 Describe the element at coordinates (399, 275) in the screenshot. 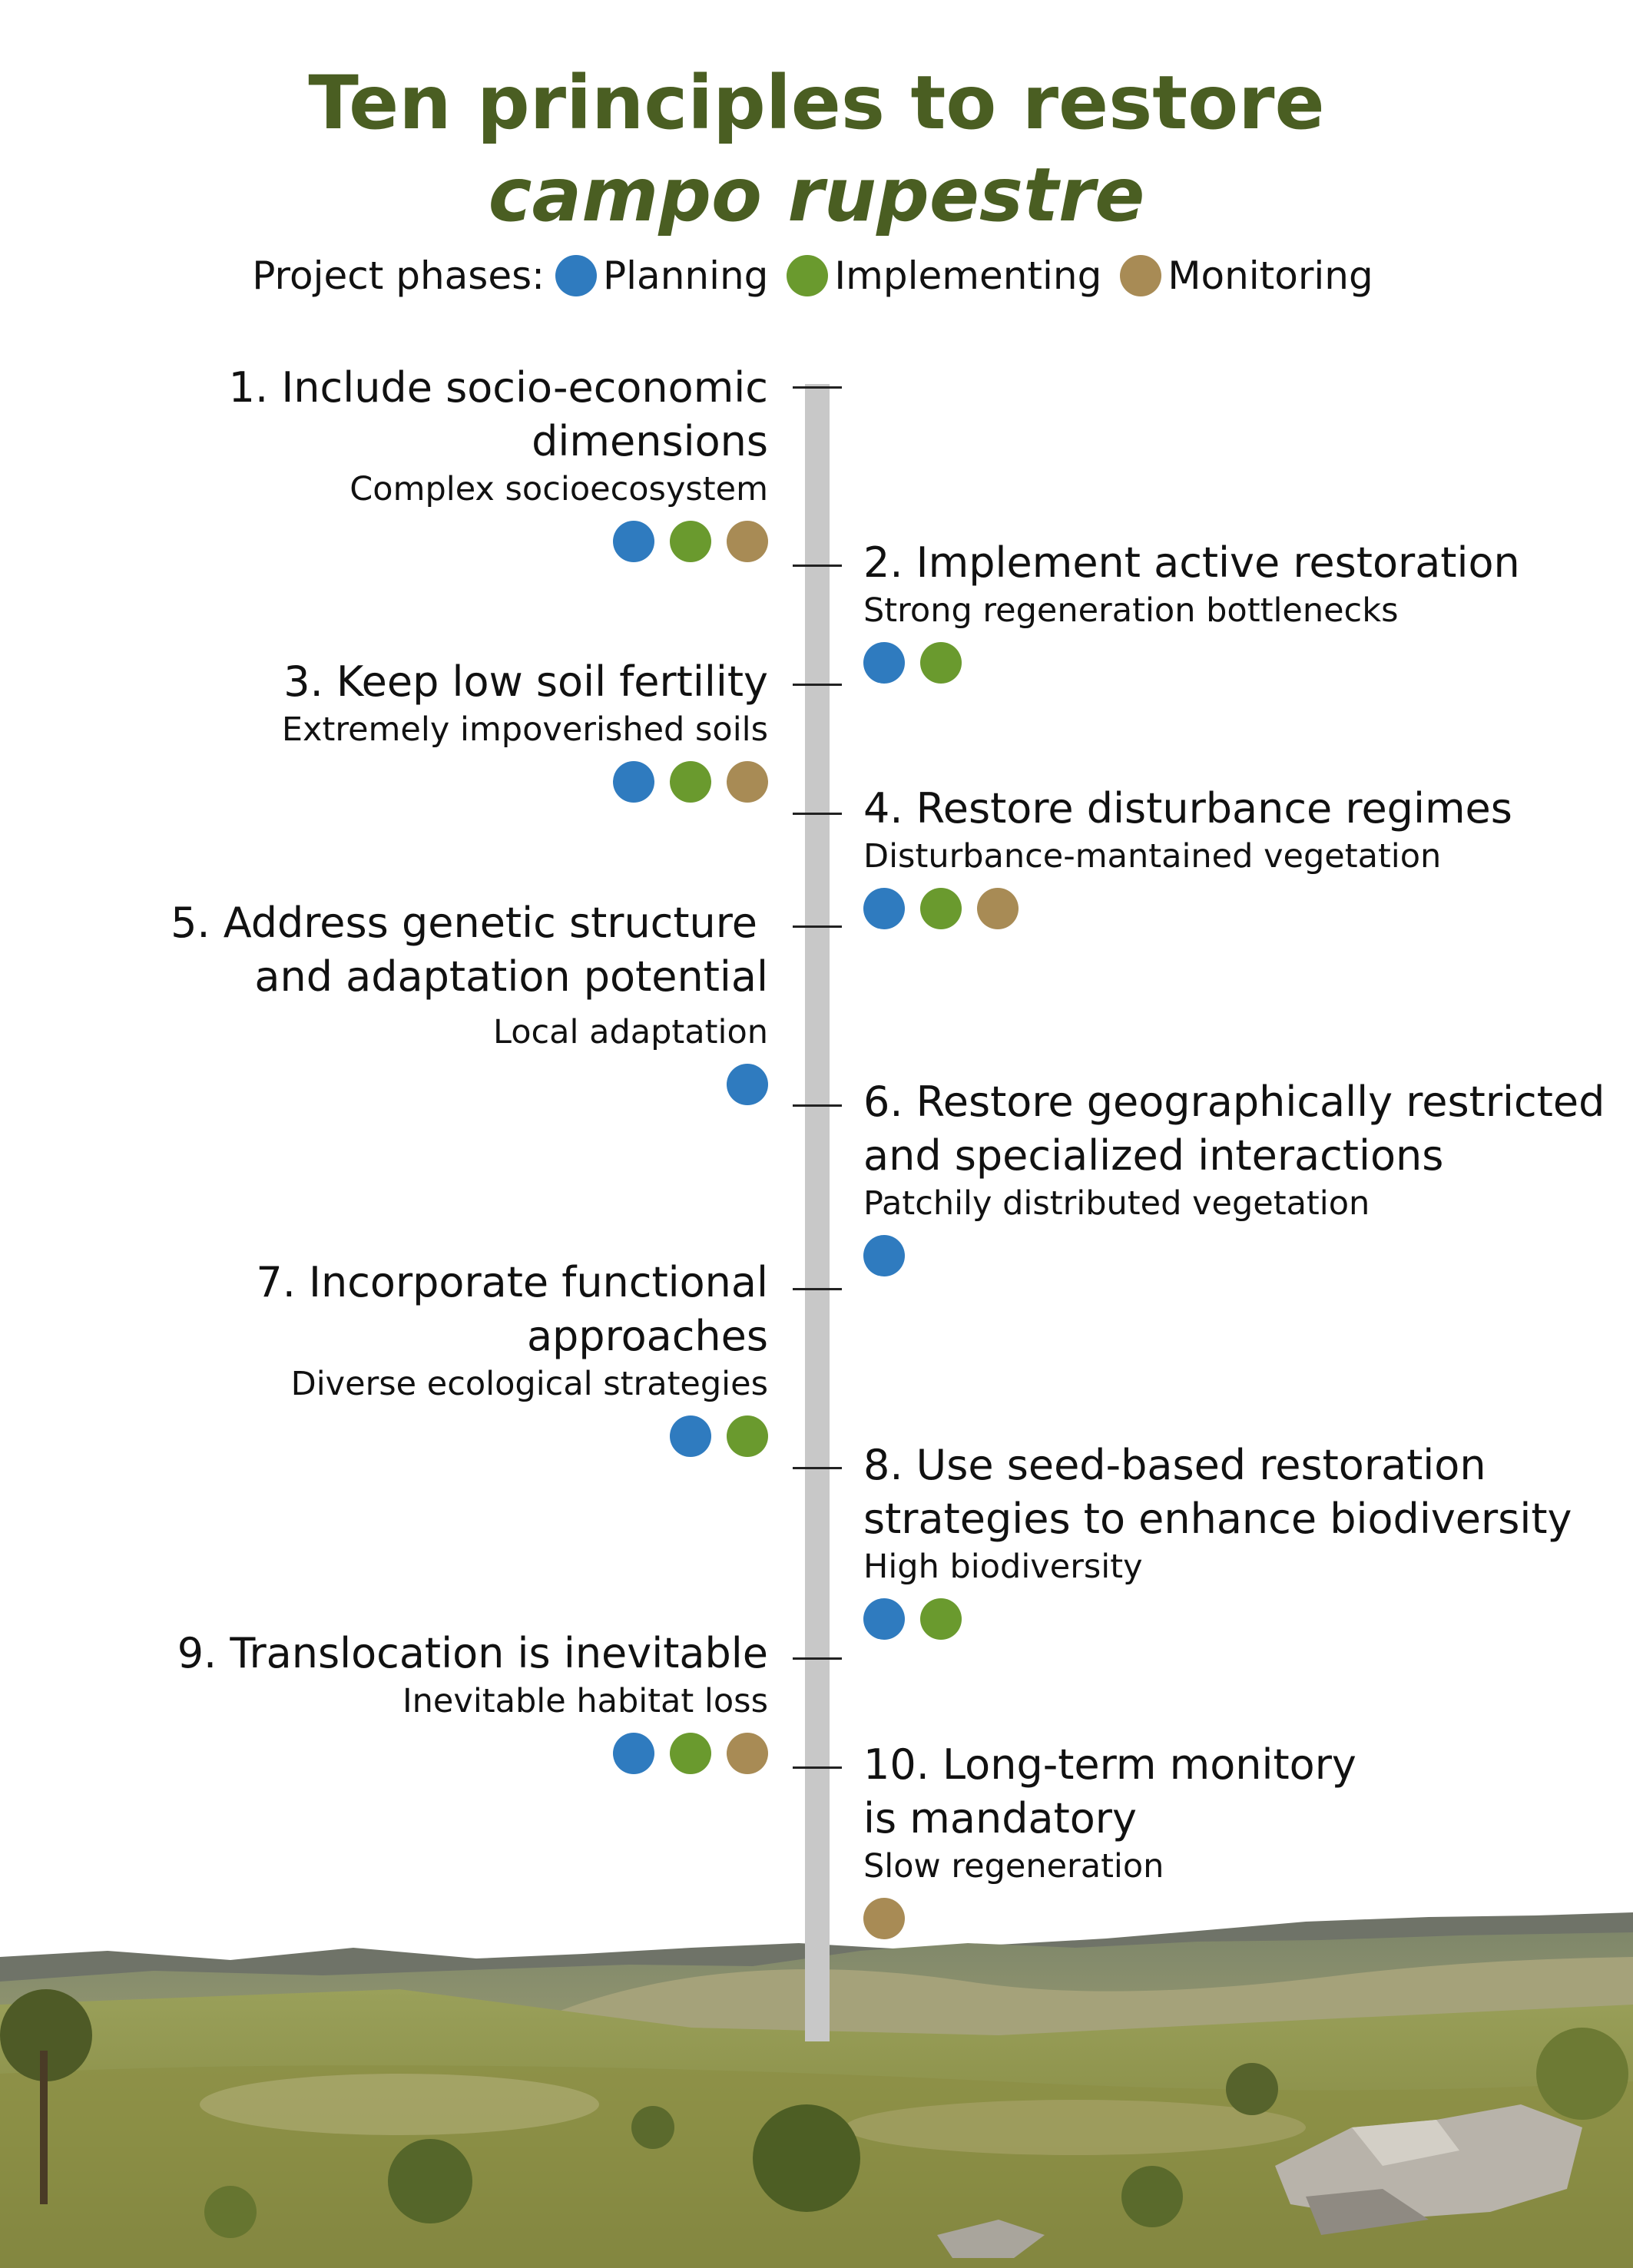

I see `legend-label: Project phases:` at that location.